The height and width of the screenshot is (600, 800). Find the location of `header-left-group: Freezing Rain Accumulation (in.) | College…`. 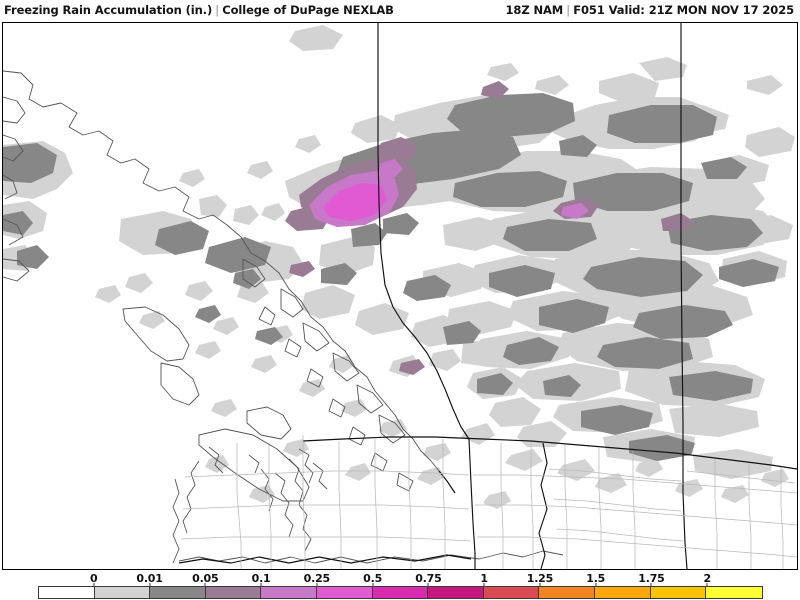

header-left-group: Freezing Rain Accumulation (in.) | College… is located at coordinates (199, 10).